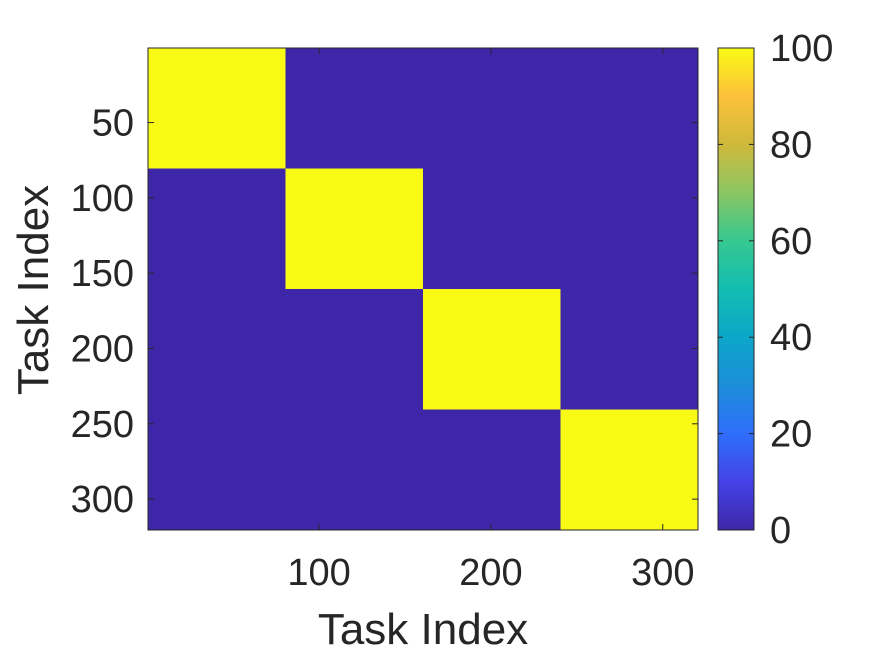 This screenshot has height=661, width=875. What do you see at coordinates (801, 49) in the screenshot?
I see `colorbar-tick-label: 100` at bounding box center [801, 49].